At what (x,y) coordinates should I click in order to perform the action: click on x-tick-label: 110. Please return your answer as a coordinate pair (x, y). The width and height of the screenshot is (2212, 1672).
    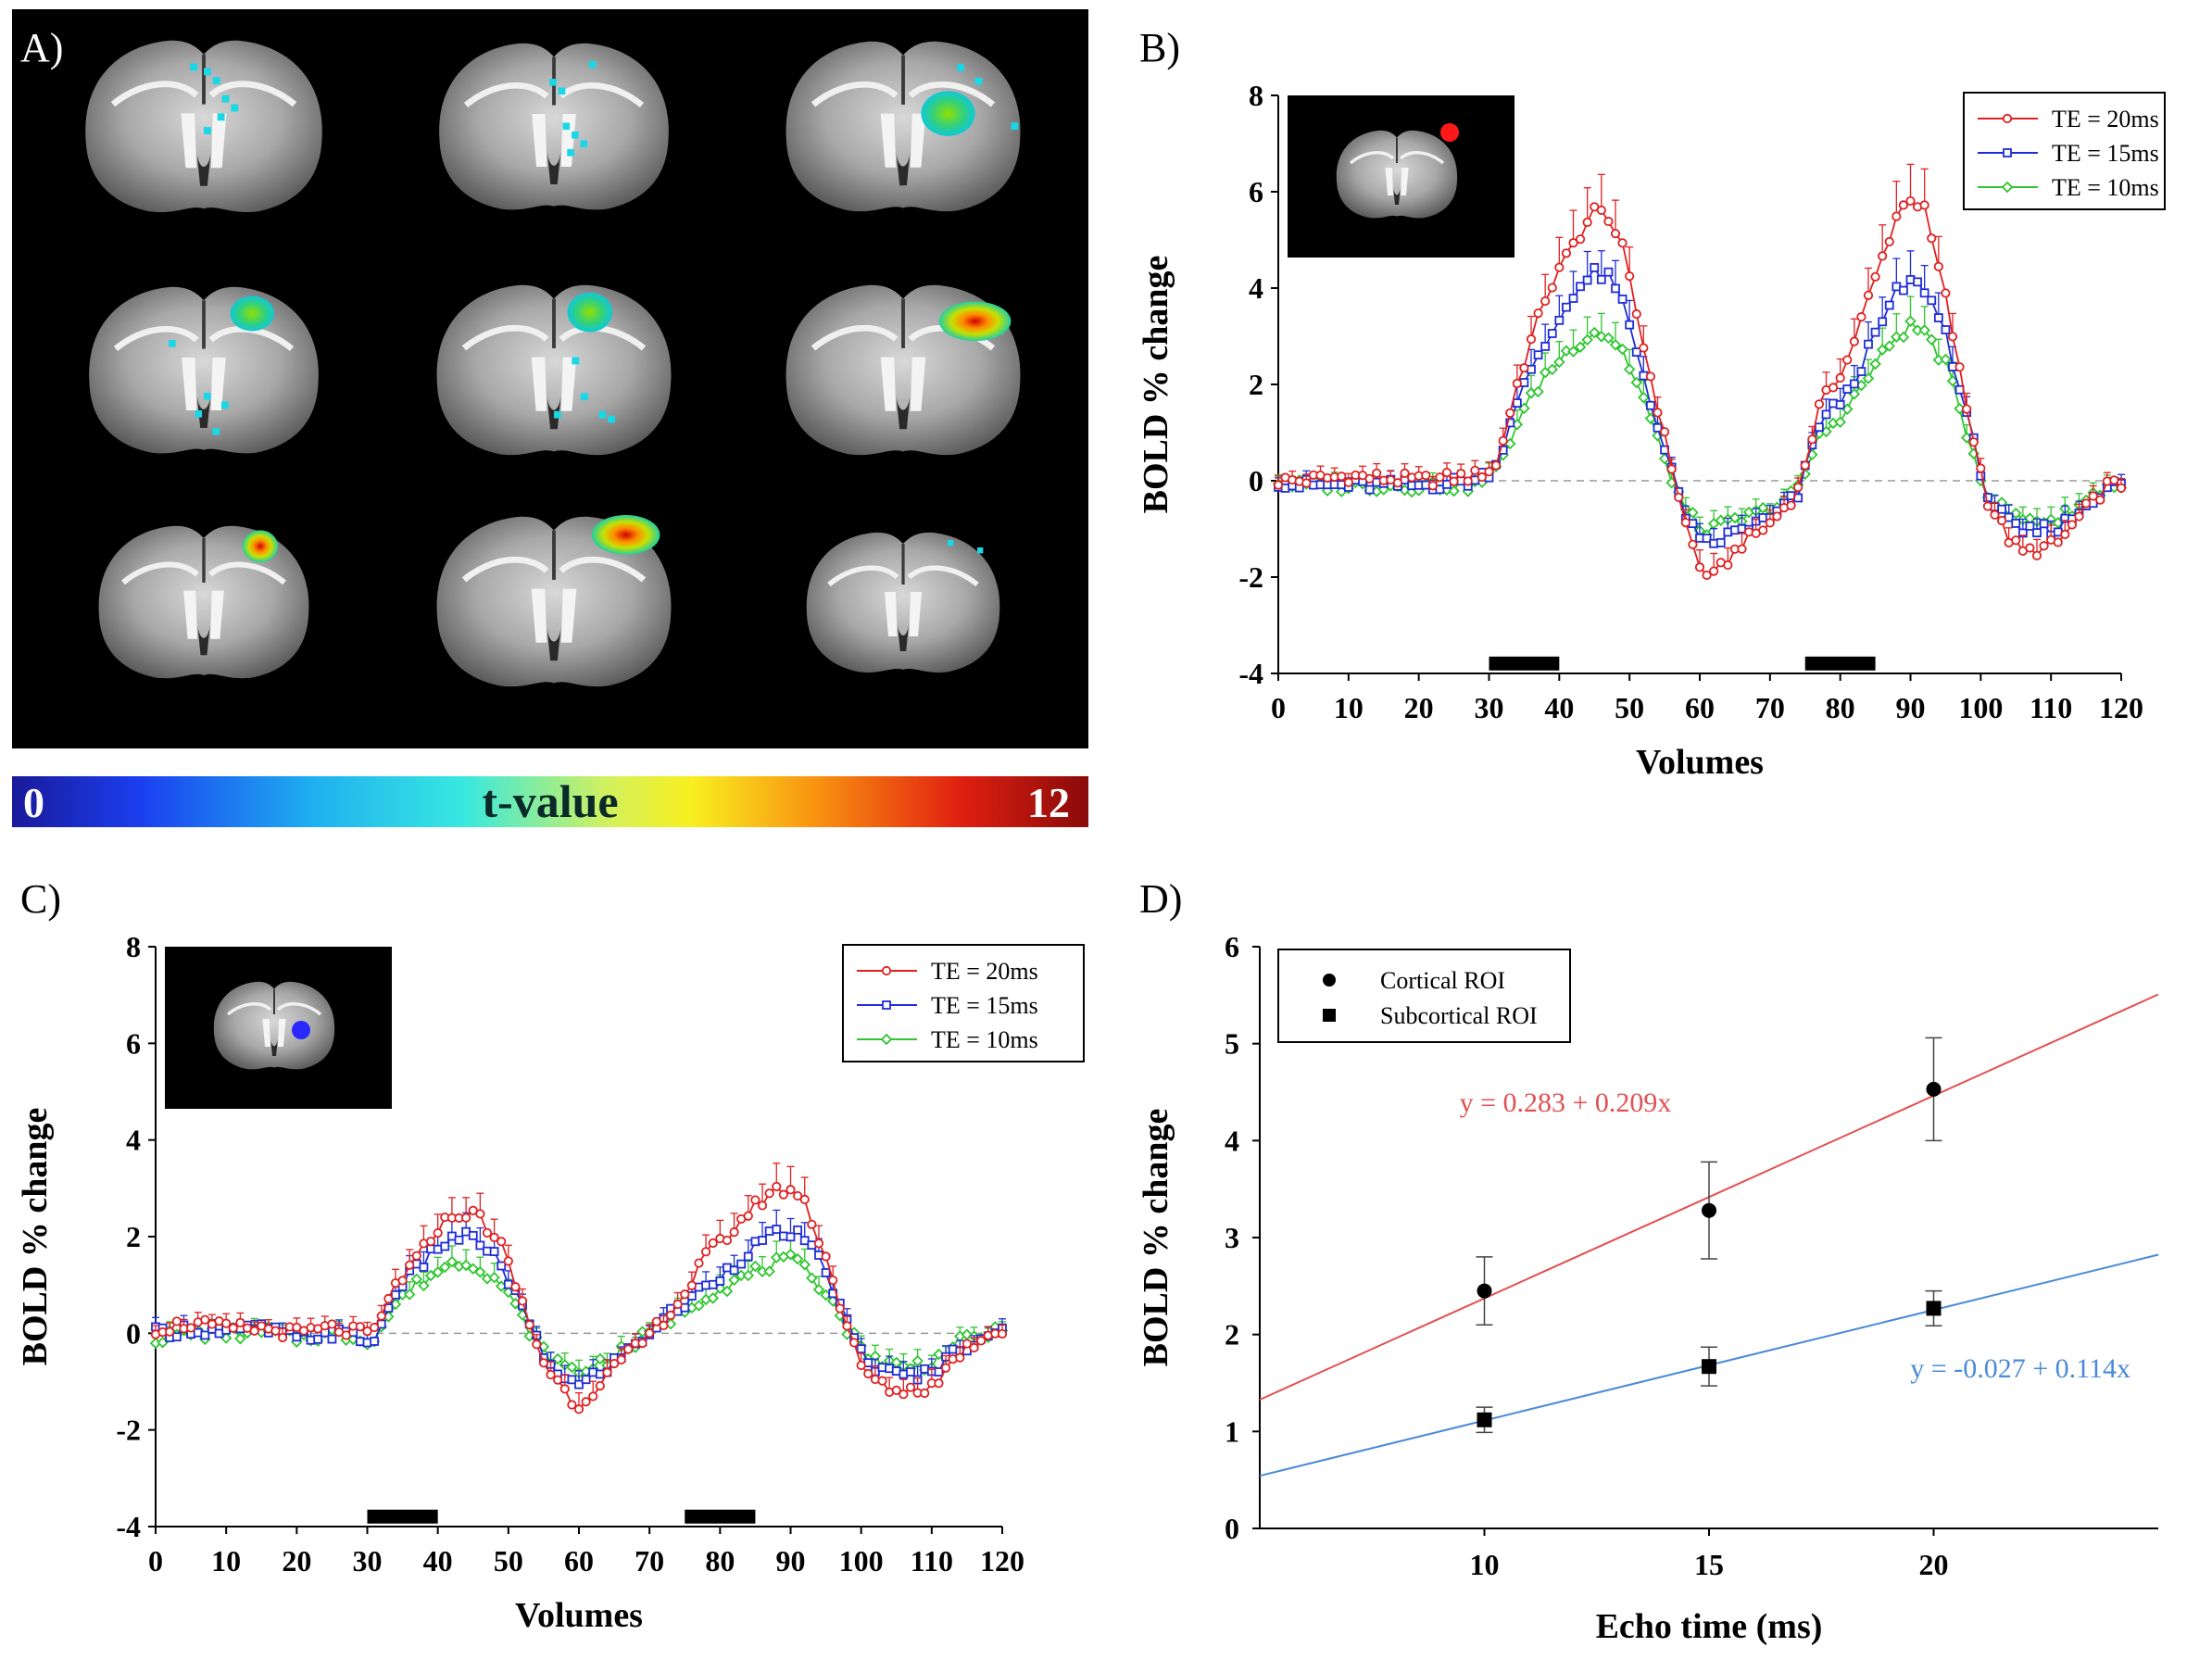
    Looking at the image, I should click on (932, 1561).